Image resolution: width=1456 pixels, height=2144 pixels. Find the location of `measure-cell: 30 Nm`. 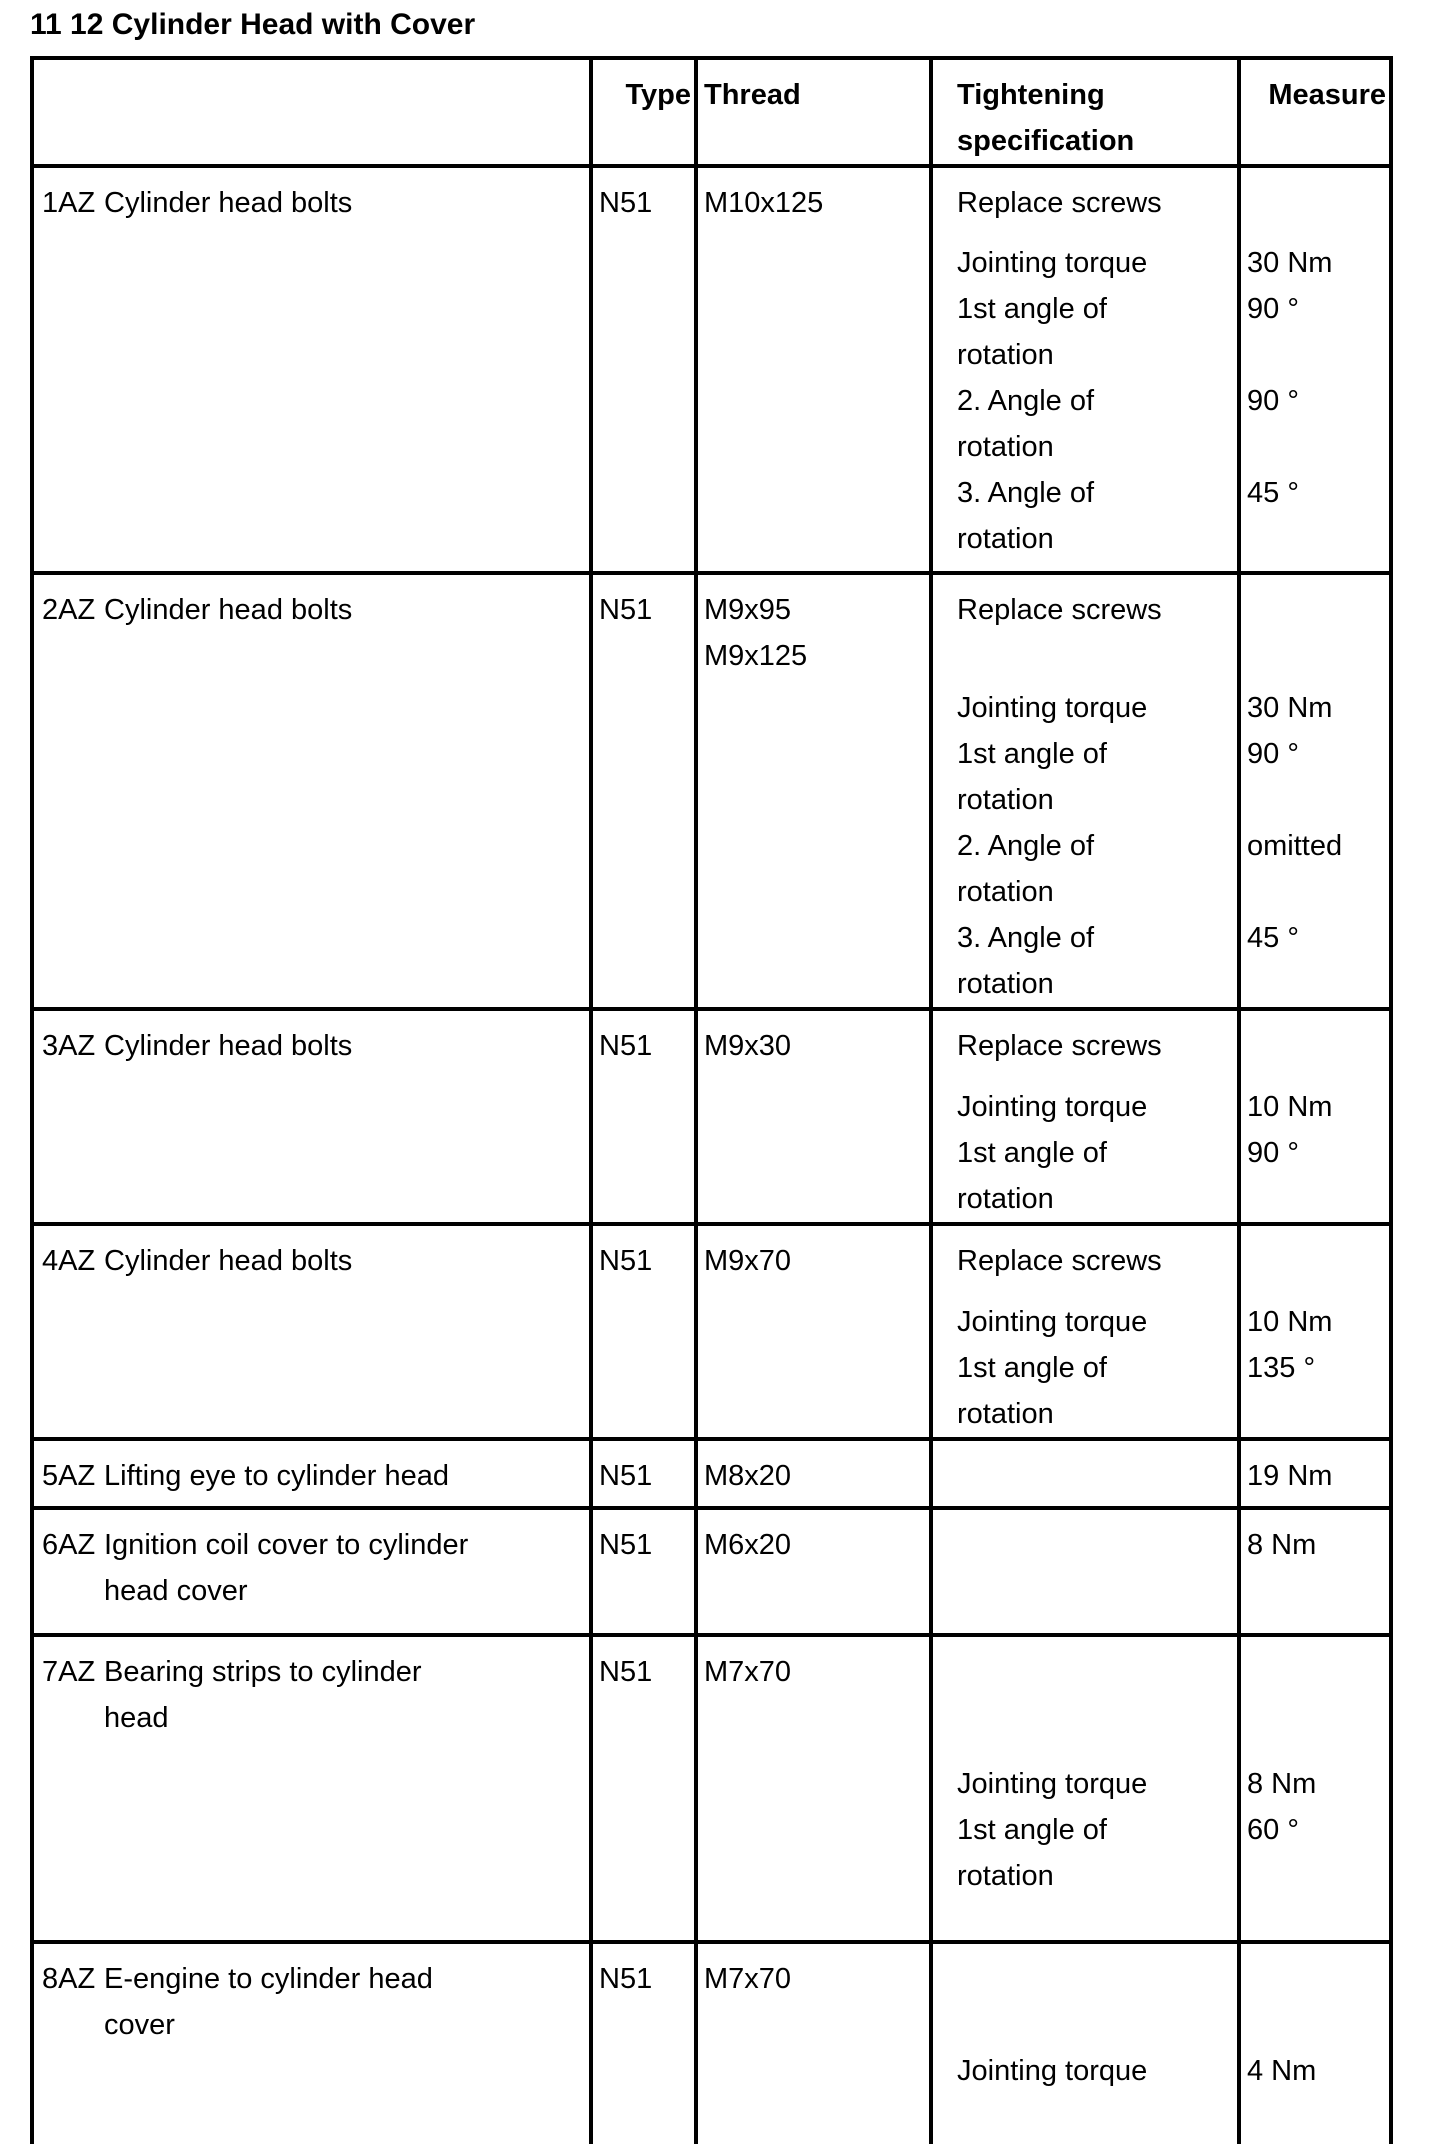

measure-cell: 30 Nm is located at coordinates (1313, 263).